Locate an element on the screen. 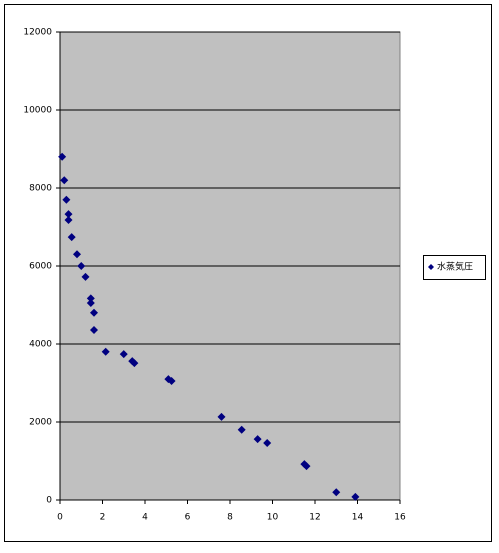 Image resolution: width=499 pixels, height=553 pixels. y-tick-label: 12000 is located at coordinates (37, 33).